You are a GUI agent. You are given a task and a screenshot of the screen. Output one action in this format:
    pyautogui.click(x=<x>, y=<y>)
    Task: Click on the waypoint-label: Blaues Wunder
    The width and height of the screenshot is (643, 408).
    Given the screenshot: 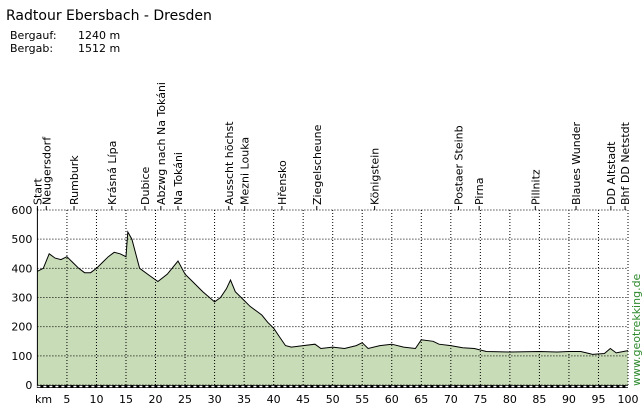 What is the action you would take?
    pyautogui.click(x=576, y=163)
    